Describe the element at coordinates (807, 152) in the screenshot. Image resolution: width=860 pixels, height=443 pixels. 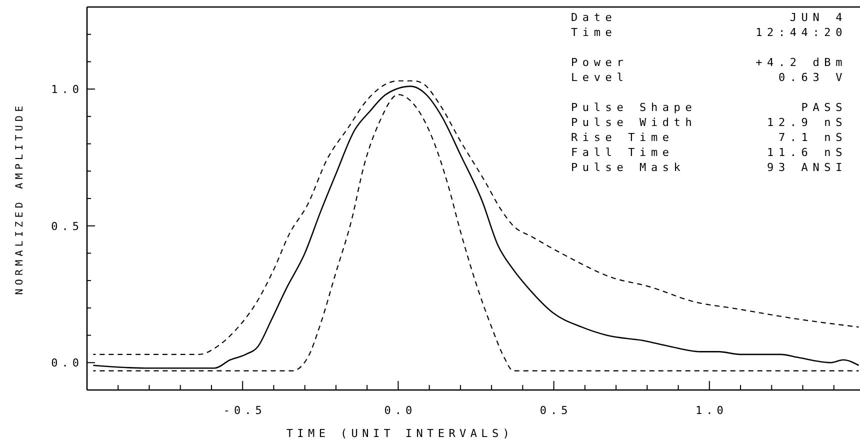
I see `annotation: 11.6 nS` at that location.